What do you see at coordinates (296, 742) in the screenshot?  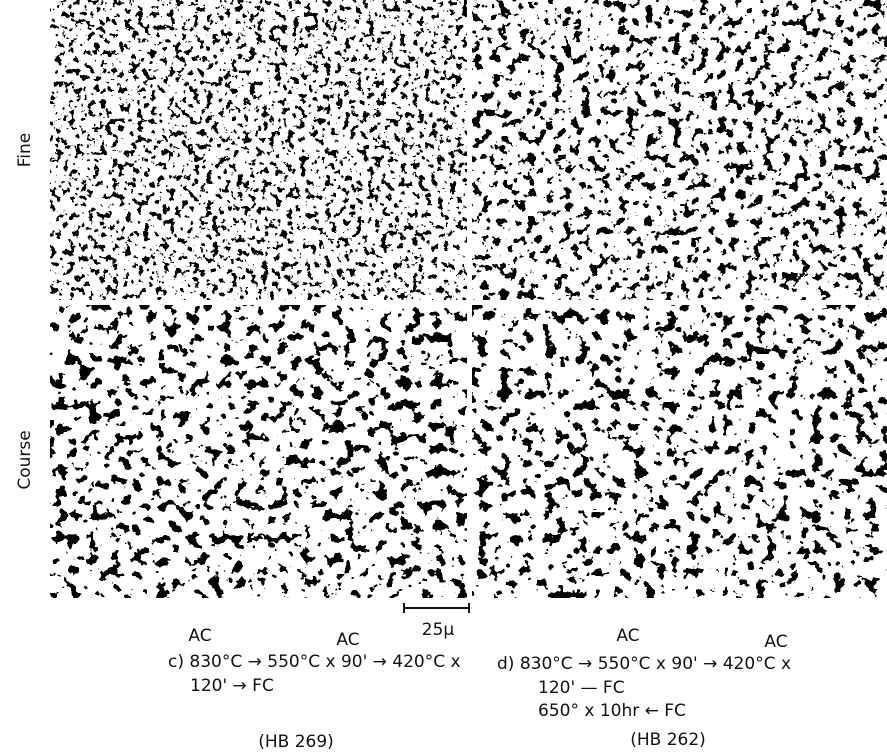 I see `caption-hardness: (HB 269)` at bounding box center [296, 742].